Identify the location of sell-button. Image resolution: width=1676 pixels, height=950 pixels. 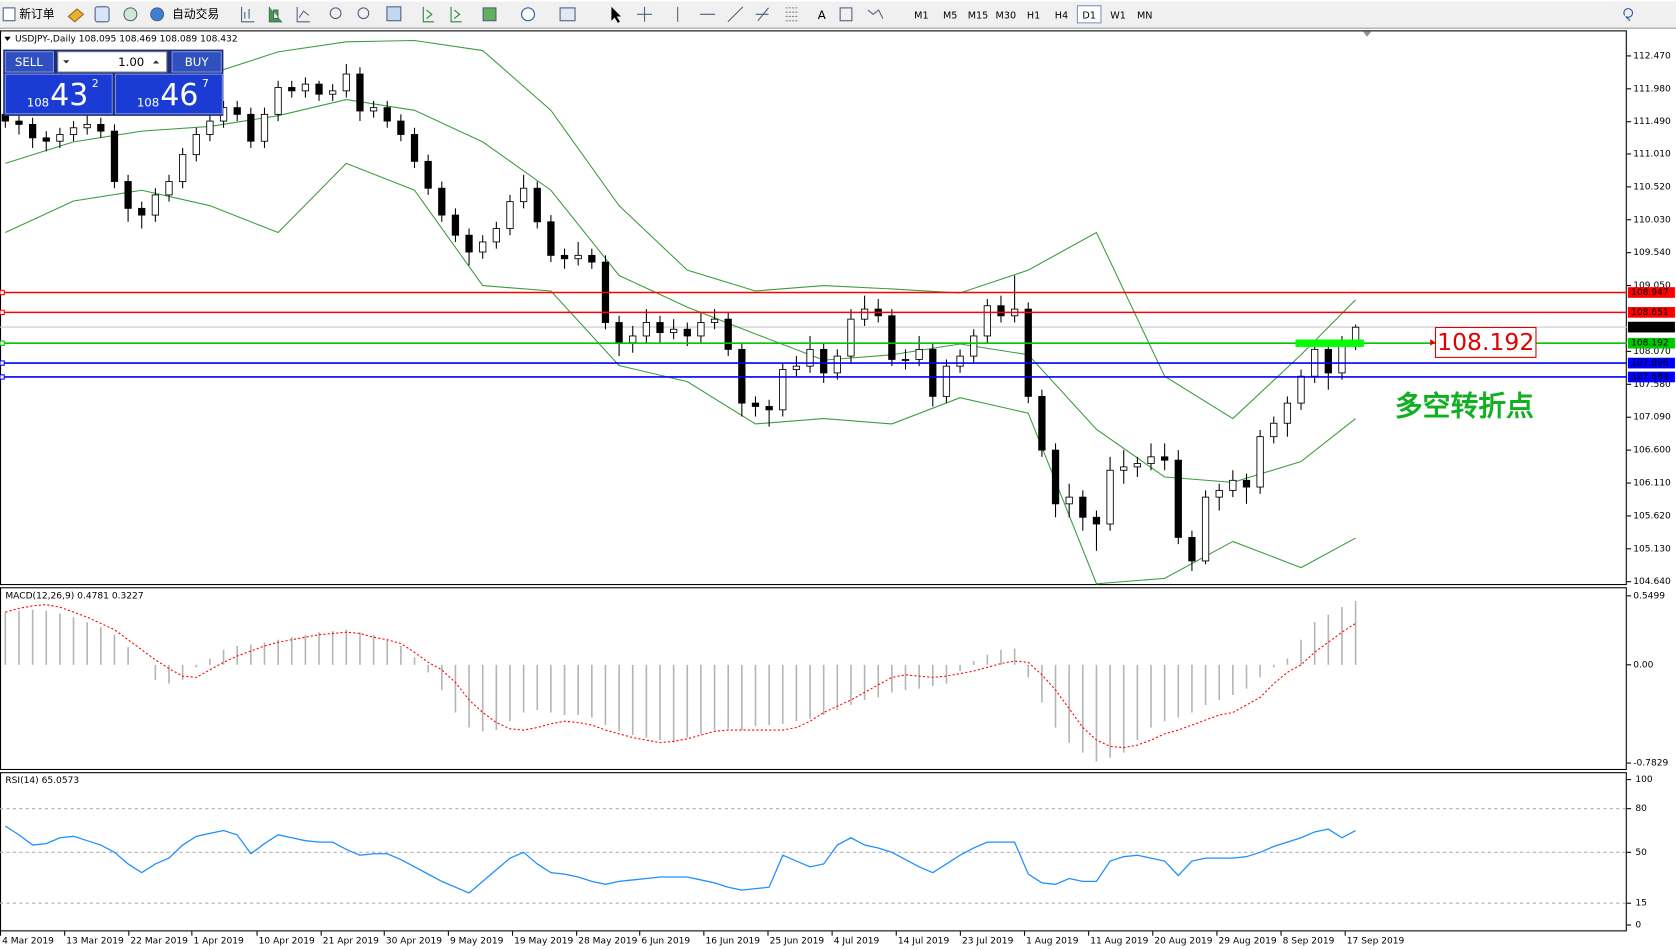
(29, 62).